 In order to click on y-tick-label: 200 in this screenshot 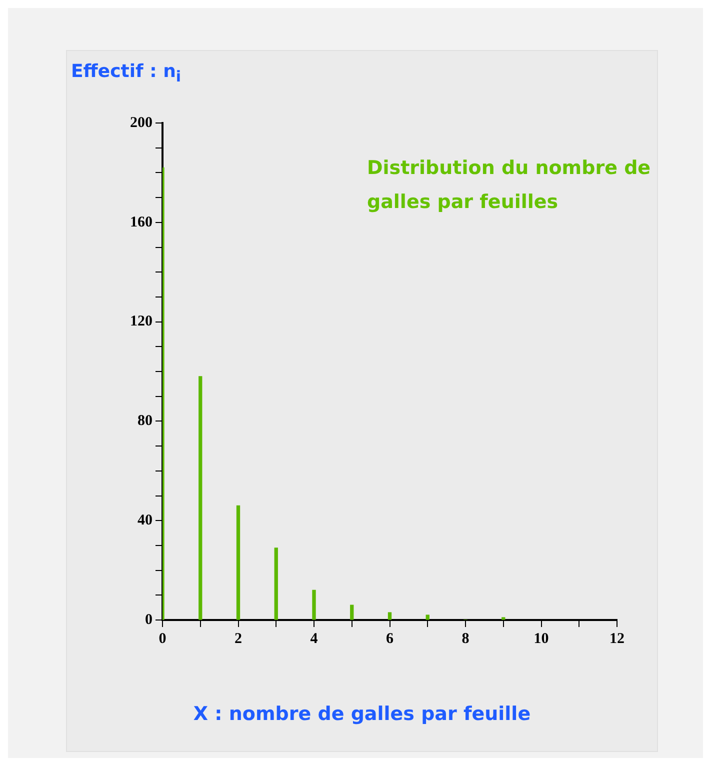, I will do `click(141, 122)`.